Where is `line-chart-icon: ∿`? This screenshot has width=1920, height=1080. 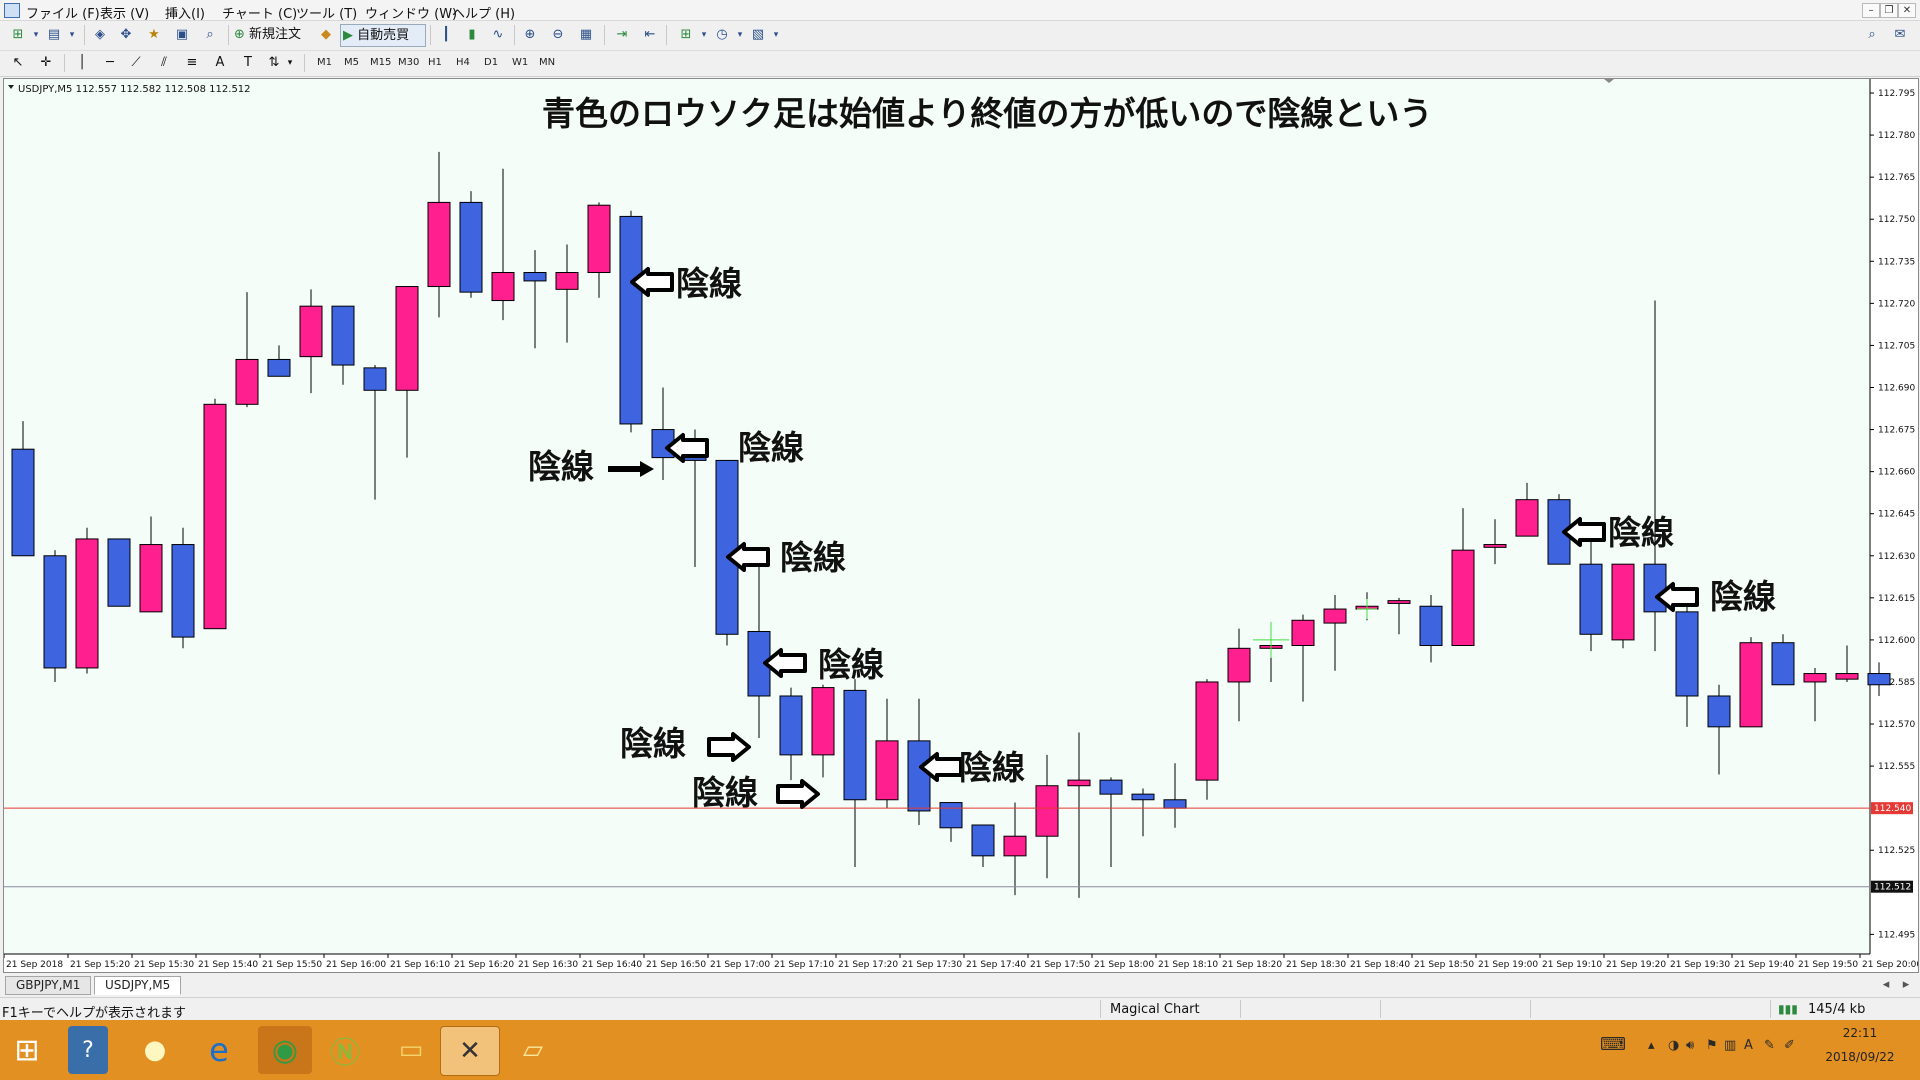
line-chart-icon: ∿ is located at coordinates (498, 34).